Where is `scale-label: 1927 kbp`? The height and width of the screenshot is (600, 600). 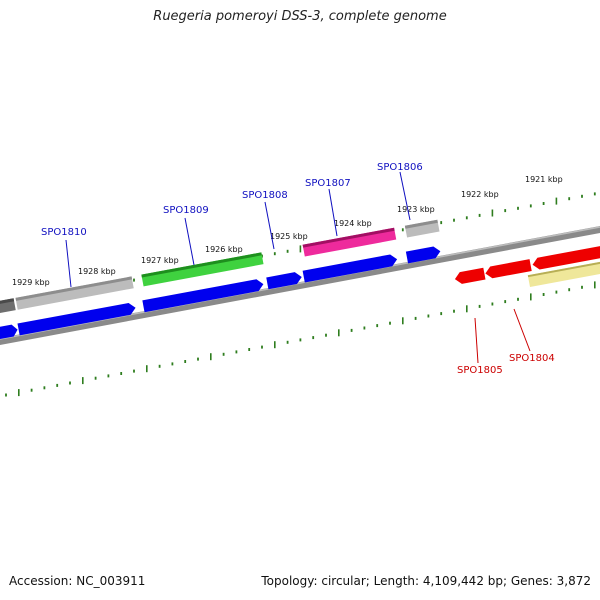
scale-label: 1927 kbp is located at coordinates (160, 260).